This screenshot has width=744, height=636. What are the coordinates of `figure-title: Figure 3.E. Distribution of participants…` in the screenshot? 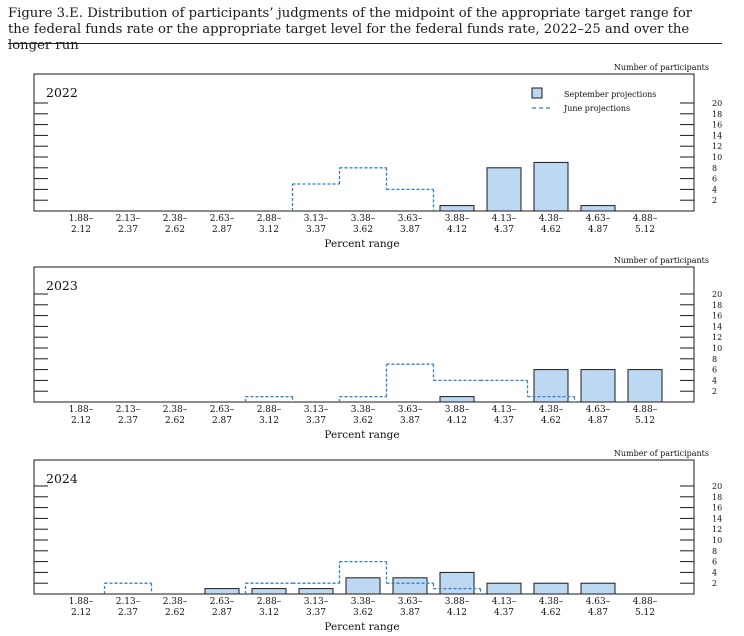 It's located at (350, 29).